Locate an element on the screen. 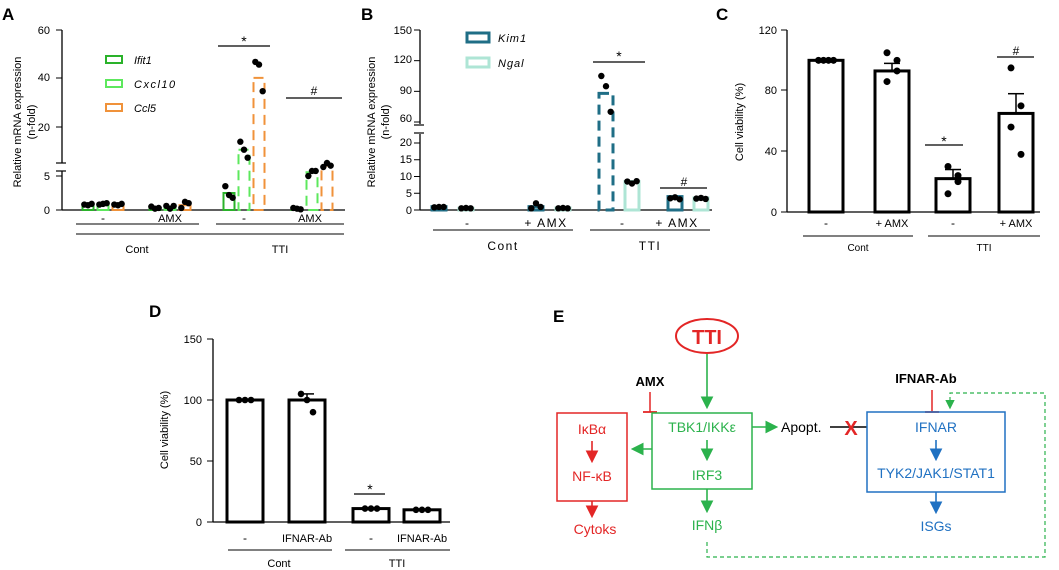 Image resolution: width=1059 pixels, height=570 pixels. b-group-label: TTI is located at coordinates (650, 246).